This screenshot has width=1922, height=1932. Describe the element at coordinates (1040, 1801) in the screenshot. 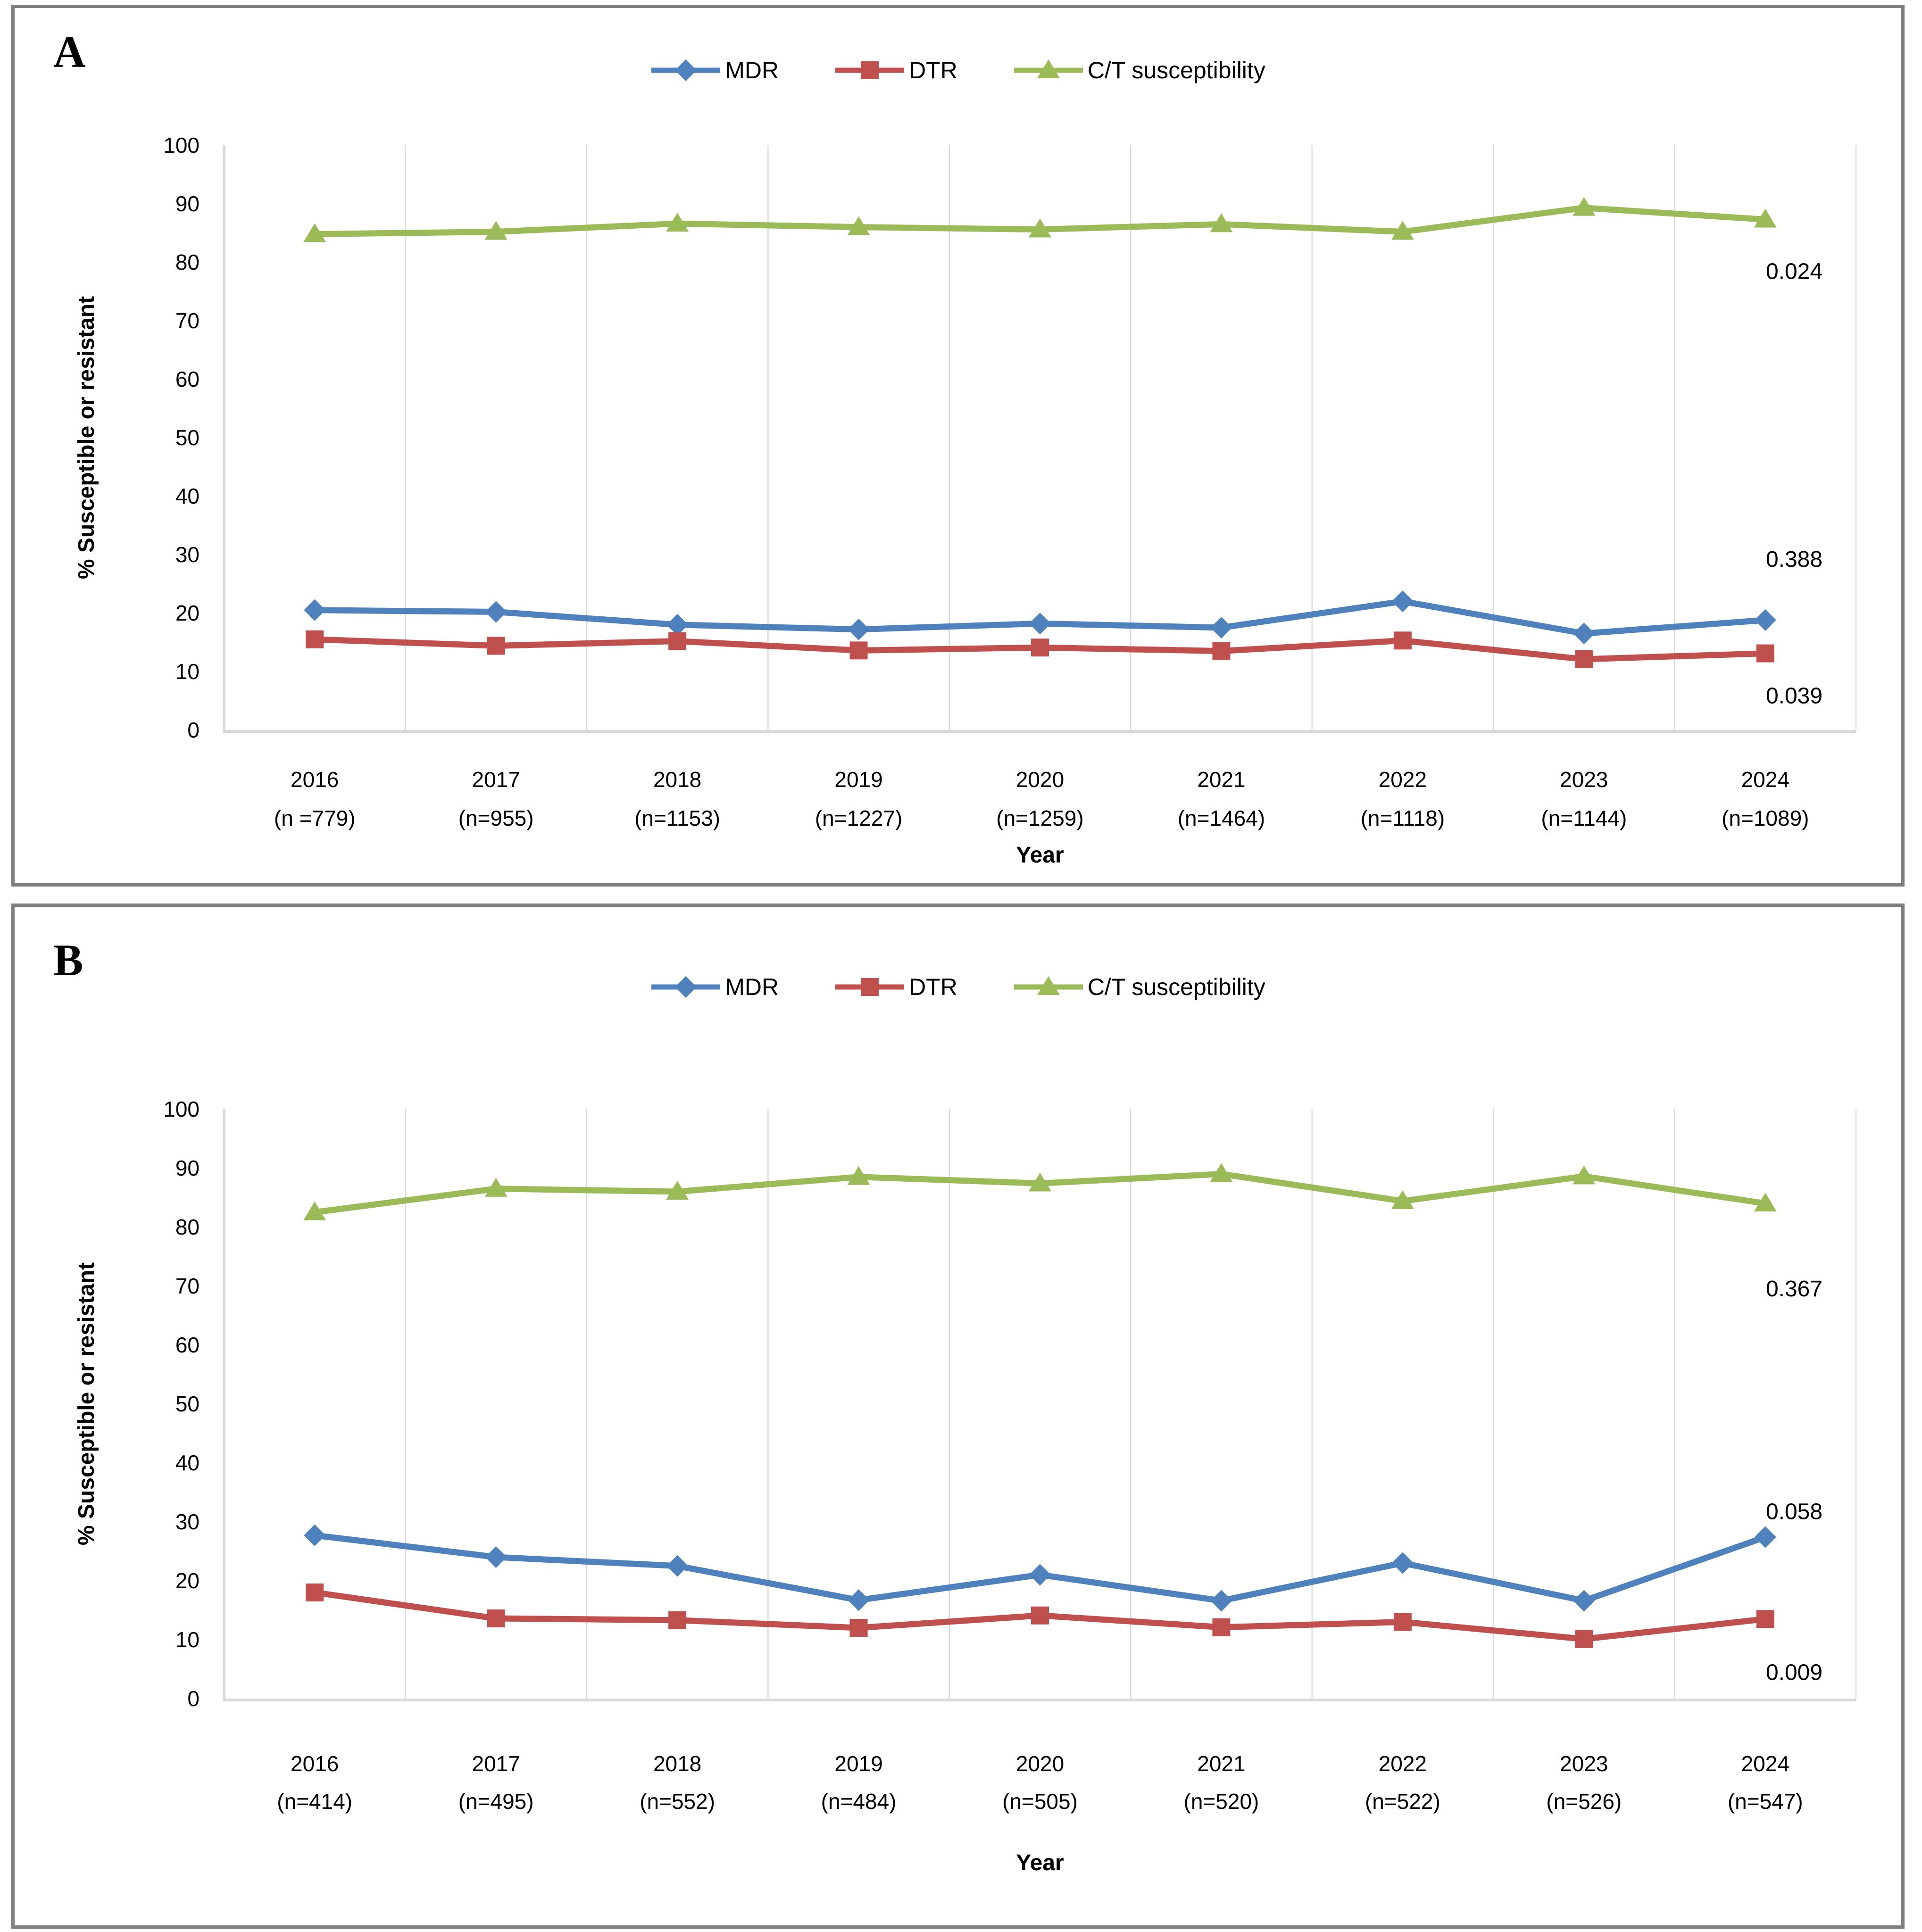

I see `x-tick-n: (n=505)` at that location.